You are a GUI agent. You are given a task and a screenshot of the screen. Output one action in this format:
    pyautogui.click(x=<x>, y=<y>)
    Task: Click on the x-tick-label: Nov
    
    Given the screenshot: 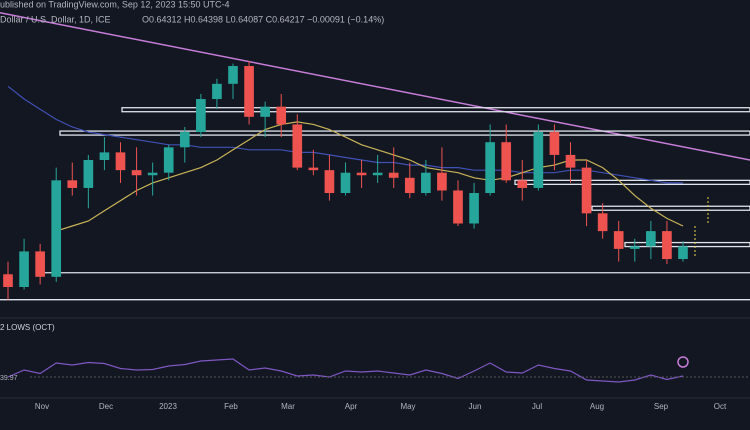 What is the action you would take?
    pyautogui.click(x=42, y=406)
    